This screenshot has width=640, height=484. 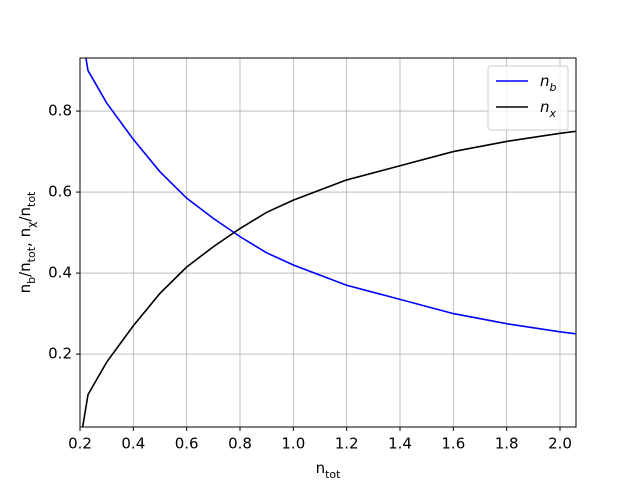 I want to click on legend-label-sub: b, so click(x=553, y=87).